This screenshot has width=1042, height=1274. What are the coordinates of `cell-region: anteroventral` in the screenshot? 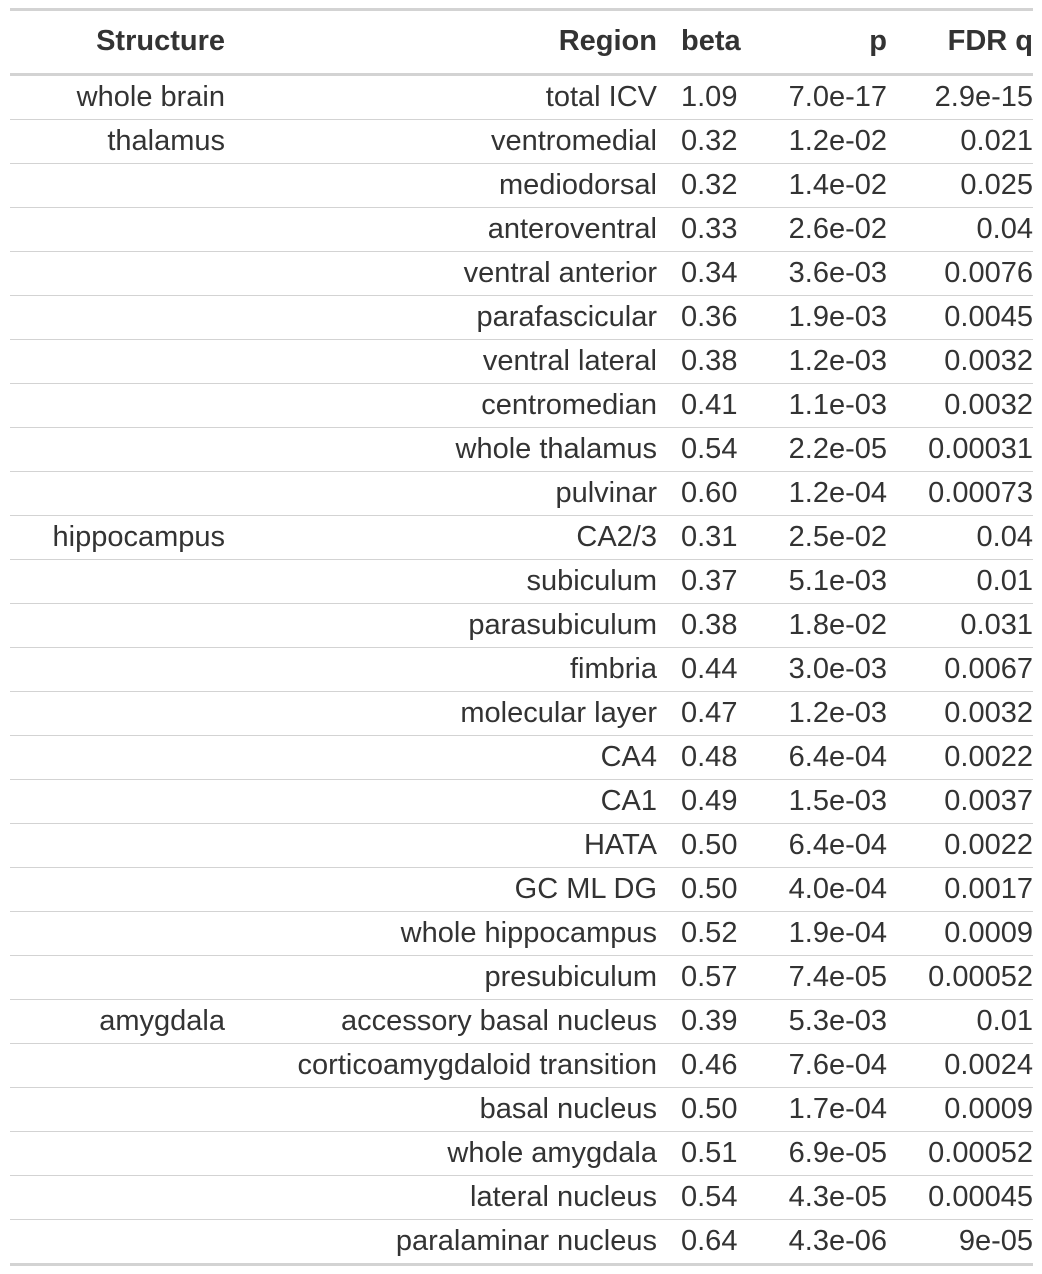 It's located at (441, 229).